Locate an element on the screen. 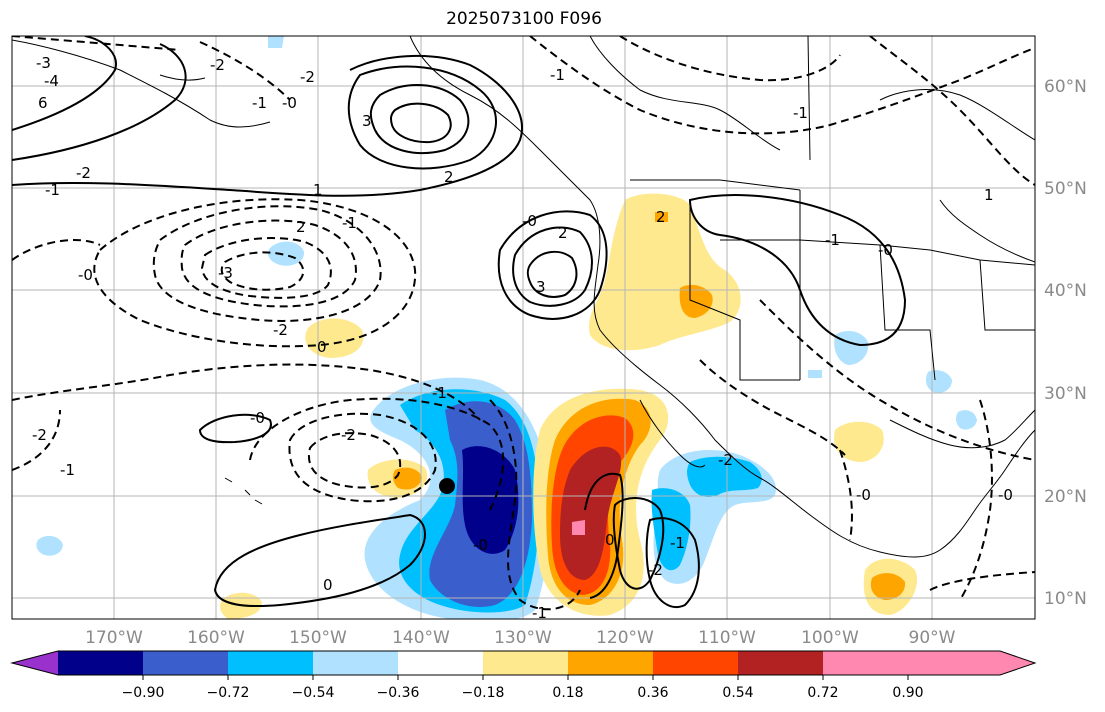  colorbar-tick-label: −0.72 is located at coordinates (228, 693).